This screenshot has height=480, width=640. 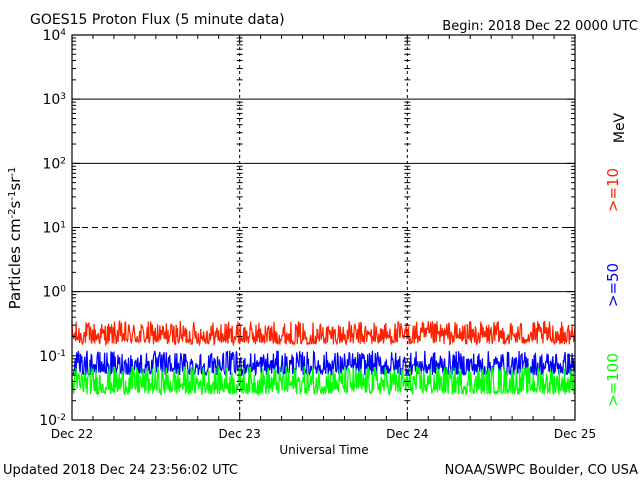 What do you see at coordinates (52, 357) in the screenshot?
I see `y-tick-label-5: 10-1` at bounding box center [52, 357].